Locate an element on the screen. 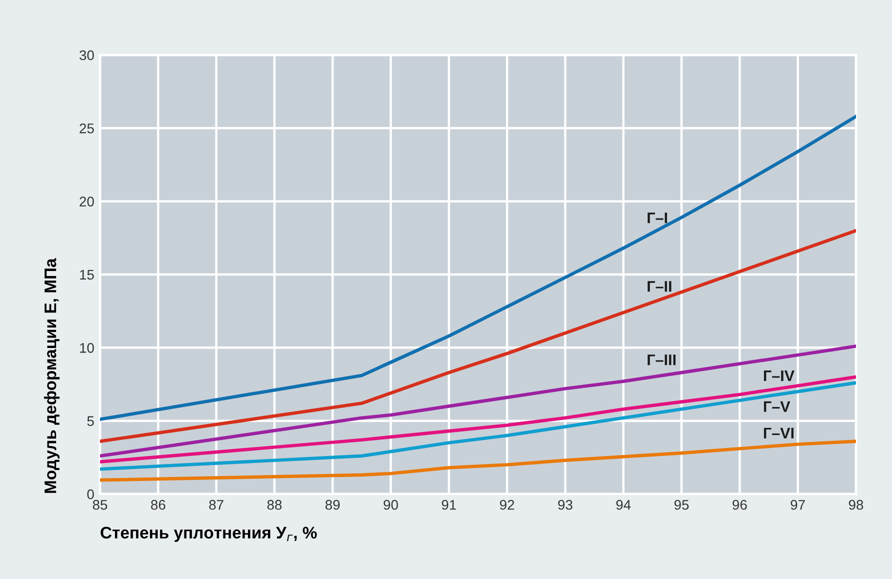 The image size is (892, 579). y-tick-label: 0 is located at coordinates (90, 494).